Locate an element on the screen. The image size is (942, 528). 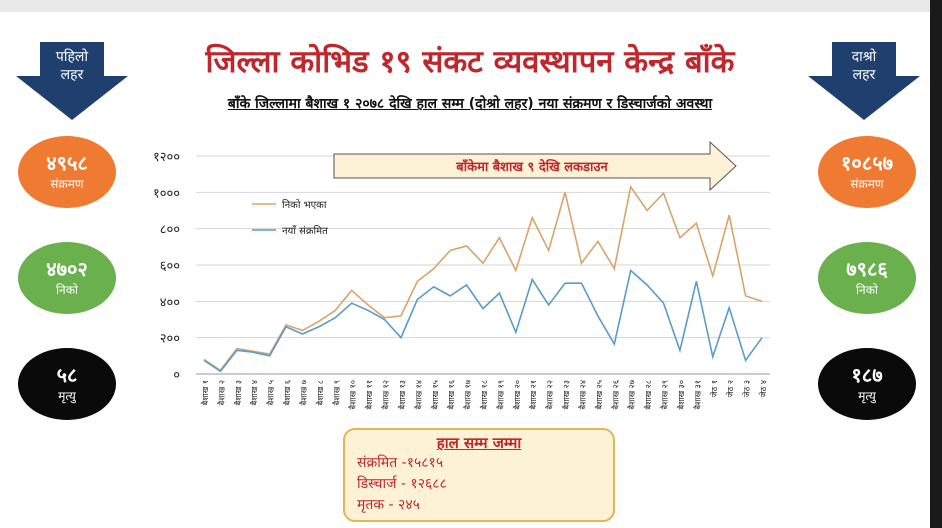
wave1-deaths-badge: ५८ मृत्यु is located at coordinates (67, 384).